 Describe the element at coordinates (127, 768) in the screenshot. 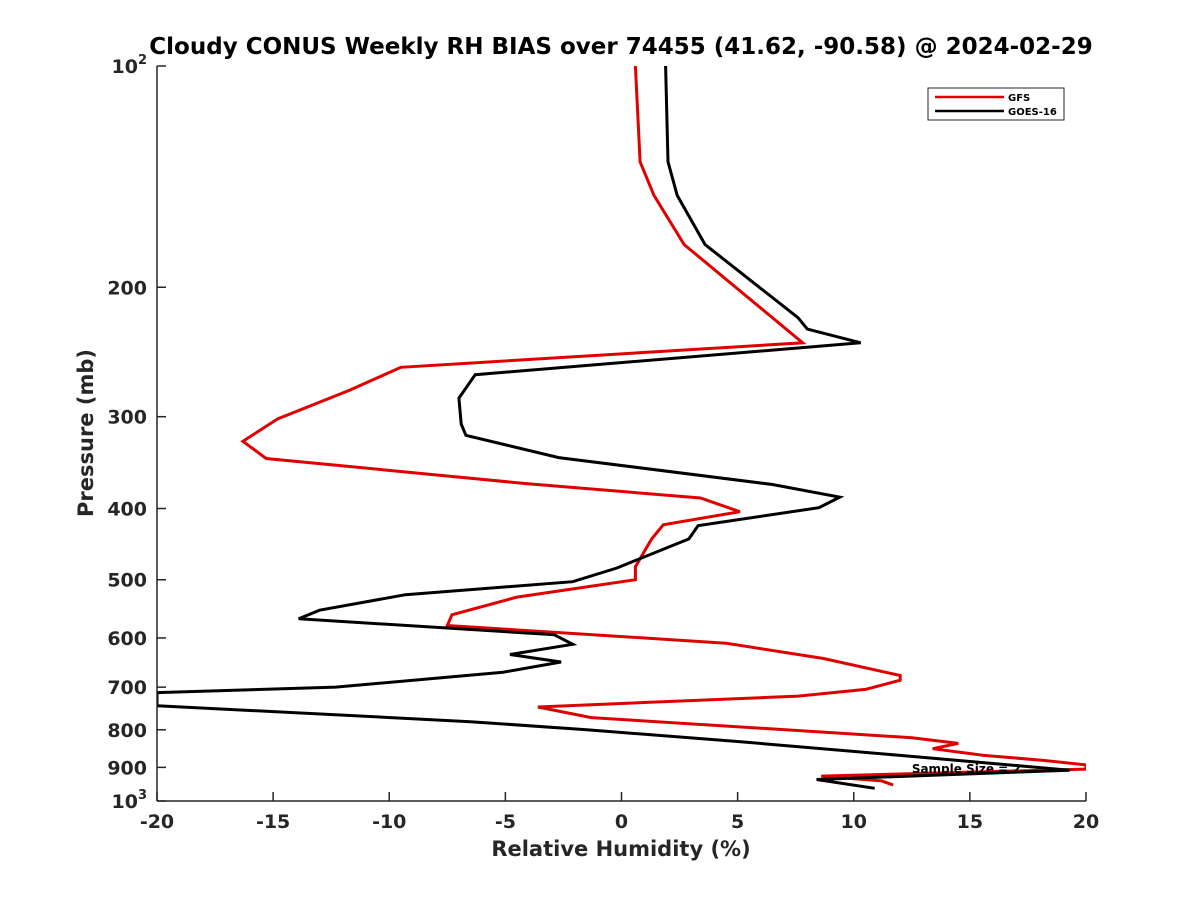

I see `y-tick-label: 900` at that location.